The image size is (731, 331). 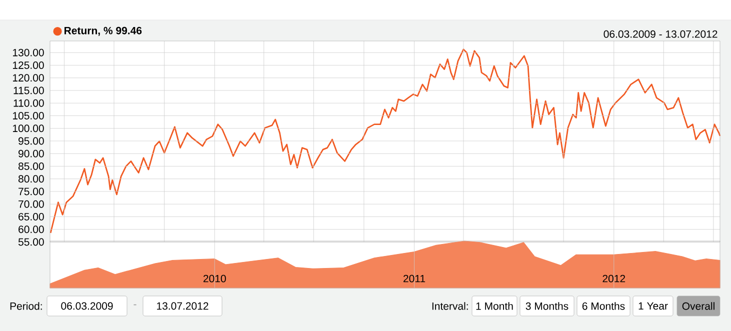 What do you see at coordinates (182, 306) in the screenshot?
I see `text: 13.07.2012` at bounding box center [182, 306].